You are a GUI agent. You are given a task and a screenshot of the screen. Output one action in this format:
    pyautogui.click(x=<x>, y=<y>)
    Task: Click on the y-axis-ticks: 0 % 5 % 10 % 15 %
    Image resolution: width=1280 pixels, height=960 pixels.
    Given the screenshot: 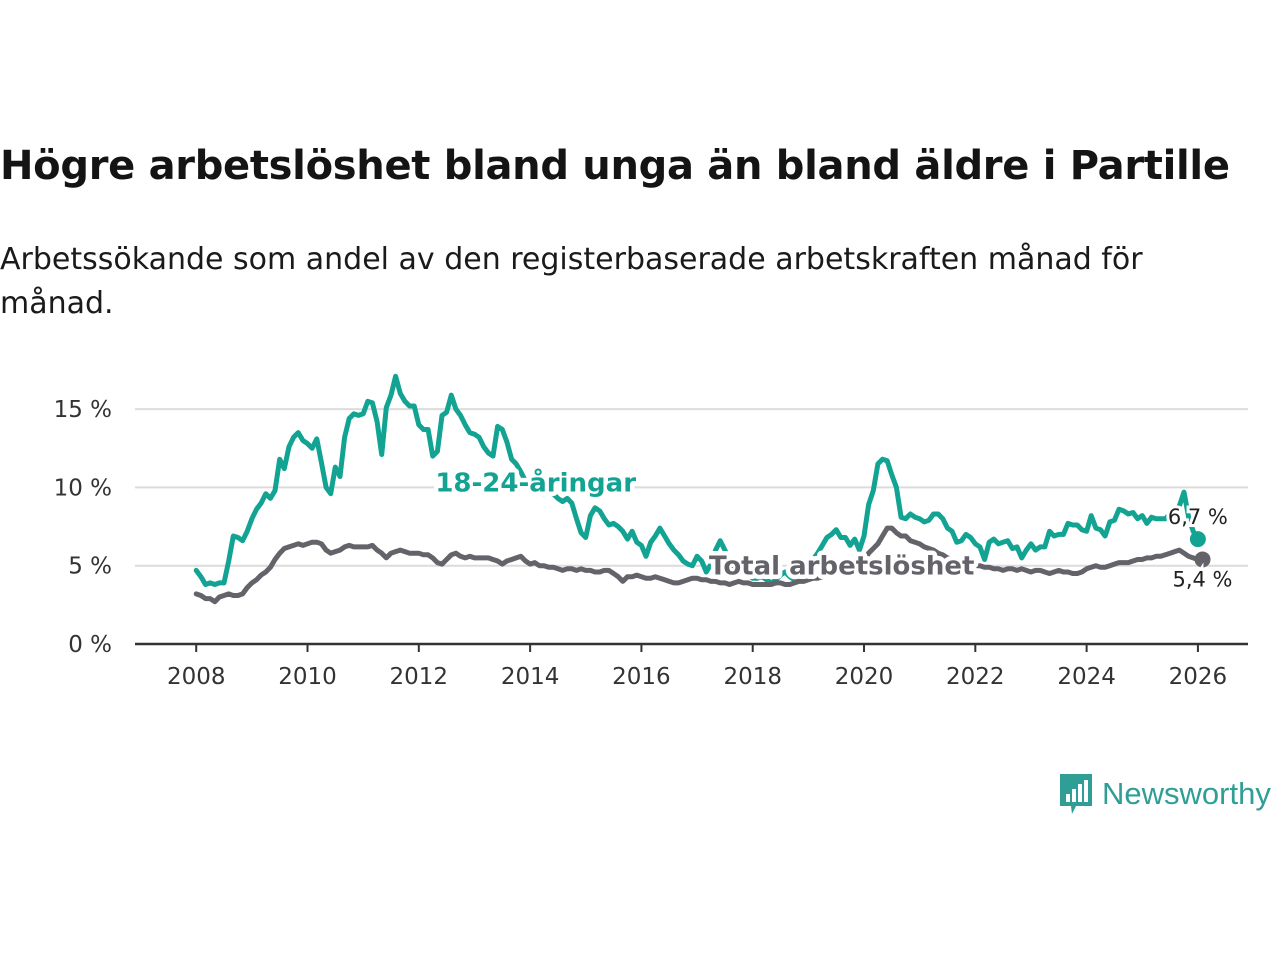 What is the action you would take?
    pyautogui.click(x=83, y=527)
    